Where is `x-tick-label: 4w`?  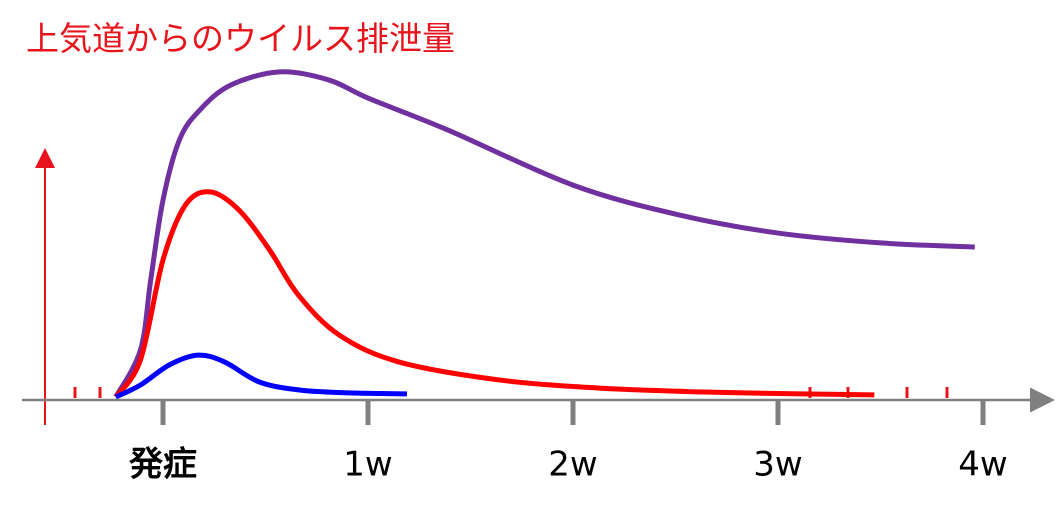
x-tick-label: 4w is located at coordinates (982, 465).